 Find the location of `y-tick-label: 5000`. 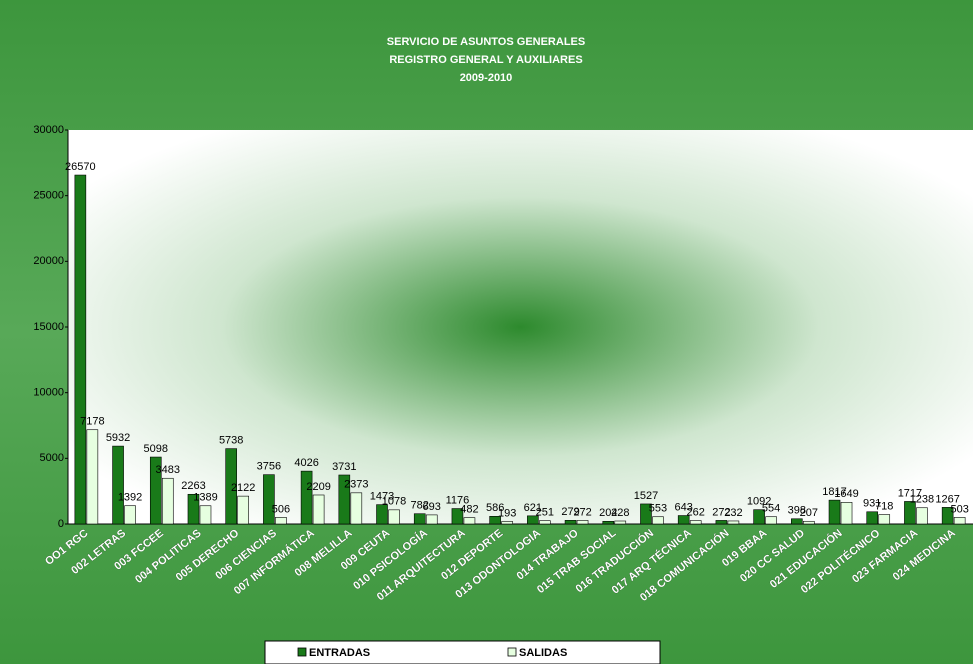

y-tick-label: 5000 is located at coordinates (52, 458).